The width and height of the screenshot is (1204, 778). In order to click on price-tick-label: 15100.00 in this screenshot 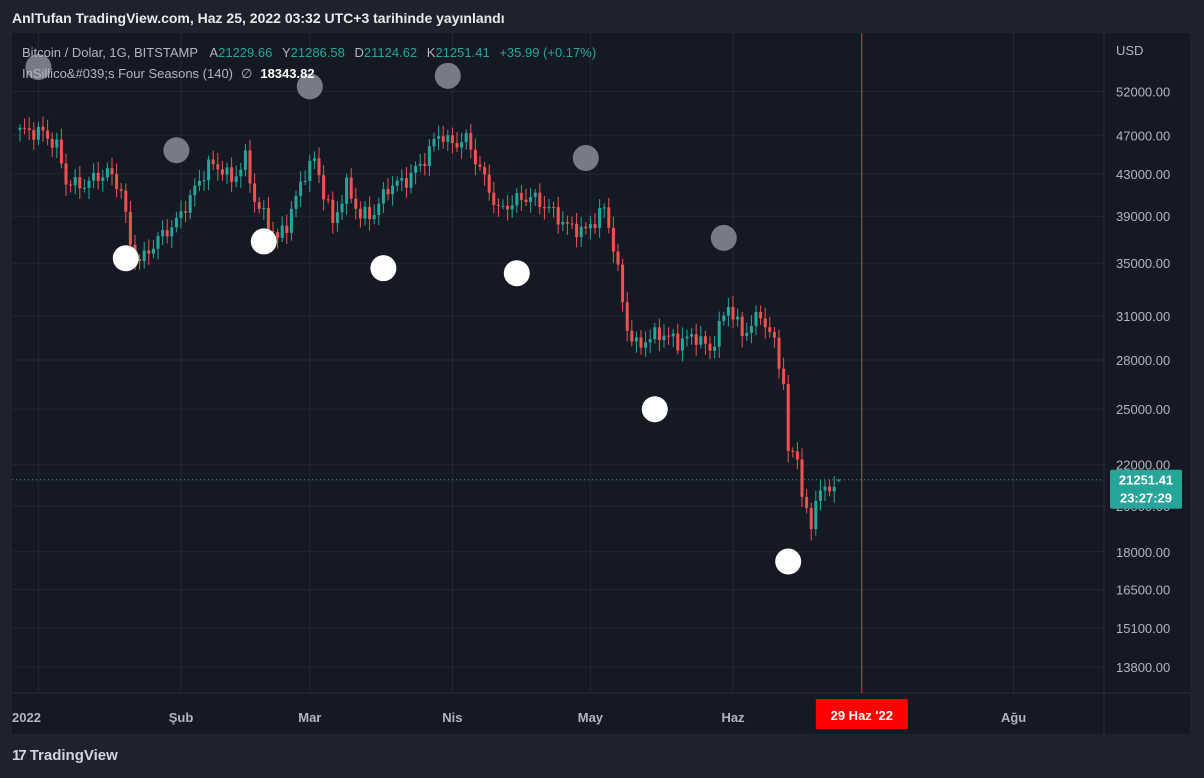, I will do `click(1143, 628)`.